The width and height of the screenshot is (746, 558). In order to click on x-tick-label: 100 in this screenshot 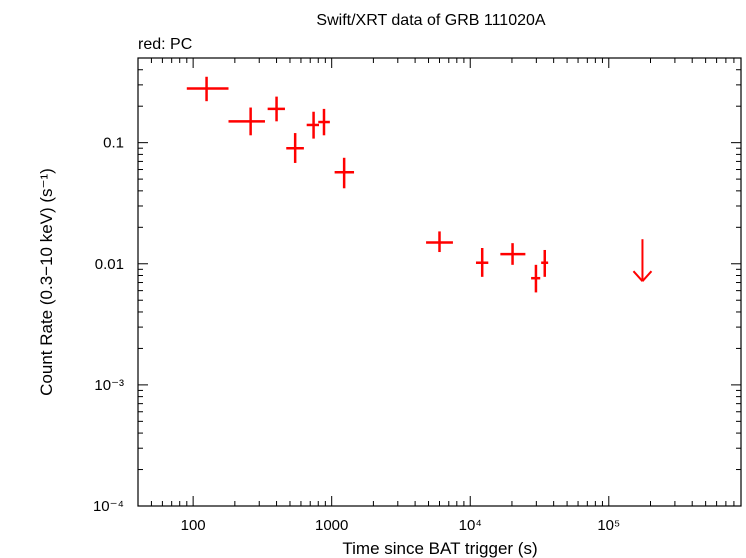, I will do `click(193, 525)`.